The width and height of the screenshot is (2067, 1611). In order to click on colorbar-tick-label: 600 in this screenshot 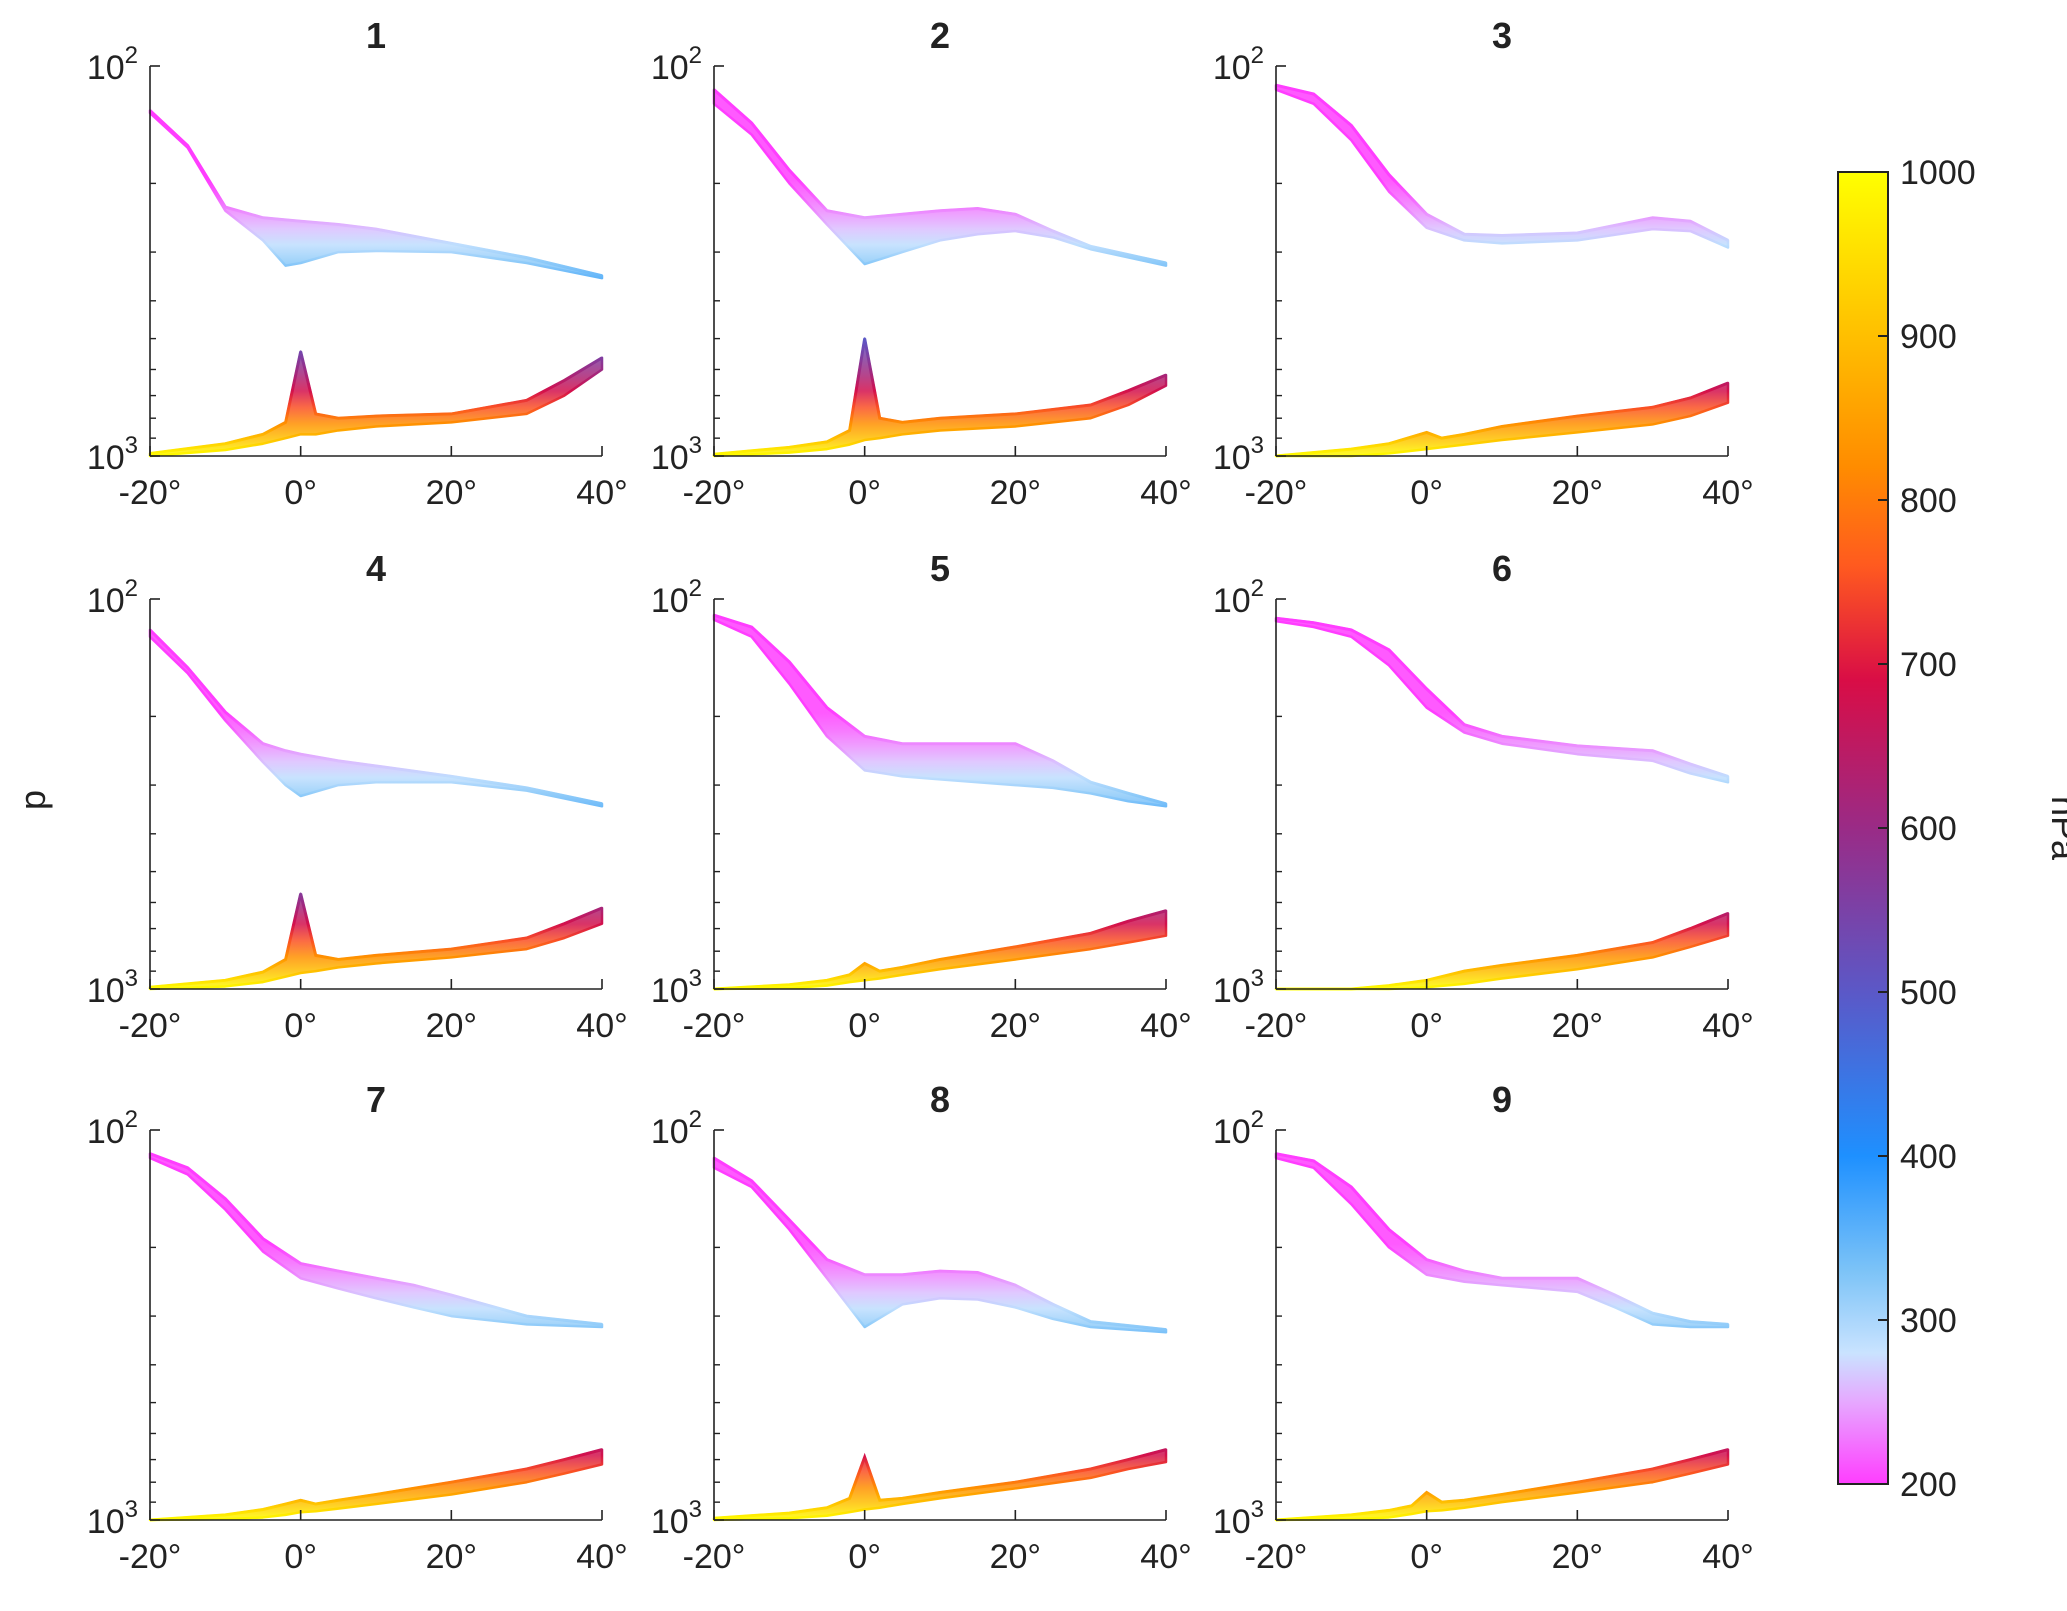, I will do `click(1928, 829)`.